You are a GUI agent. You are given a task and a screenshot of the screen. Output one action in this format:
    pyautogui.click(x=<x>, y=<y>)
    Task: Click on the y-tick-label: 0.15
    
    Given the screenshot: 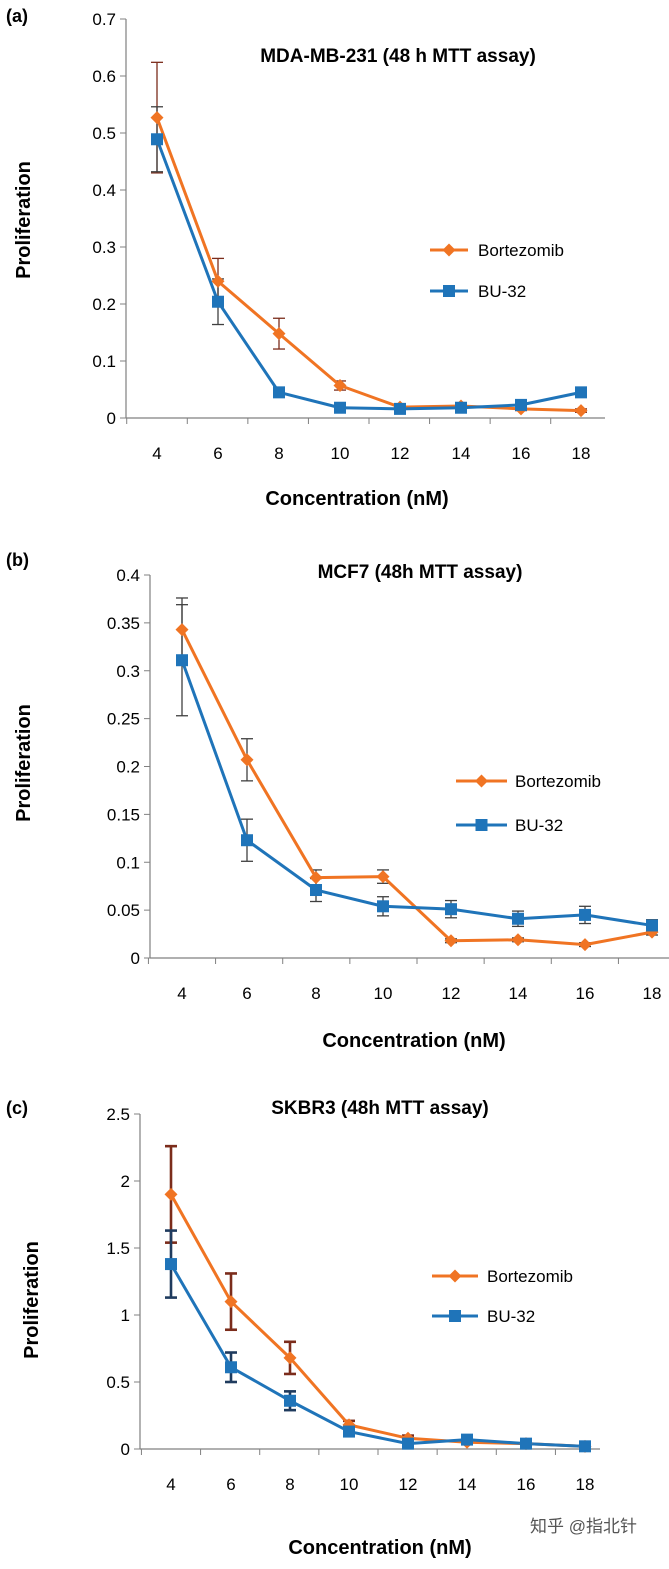 What is the action you would take?
    pyautogui.click(x=123, y=814)
    